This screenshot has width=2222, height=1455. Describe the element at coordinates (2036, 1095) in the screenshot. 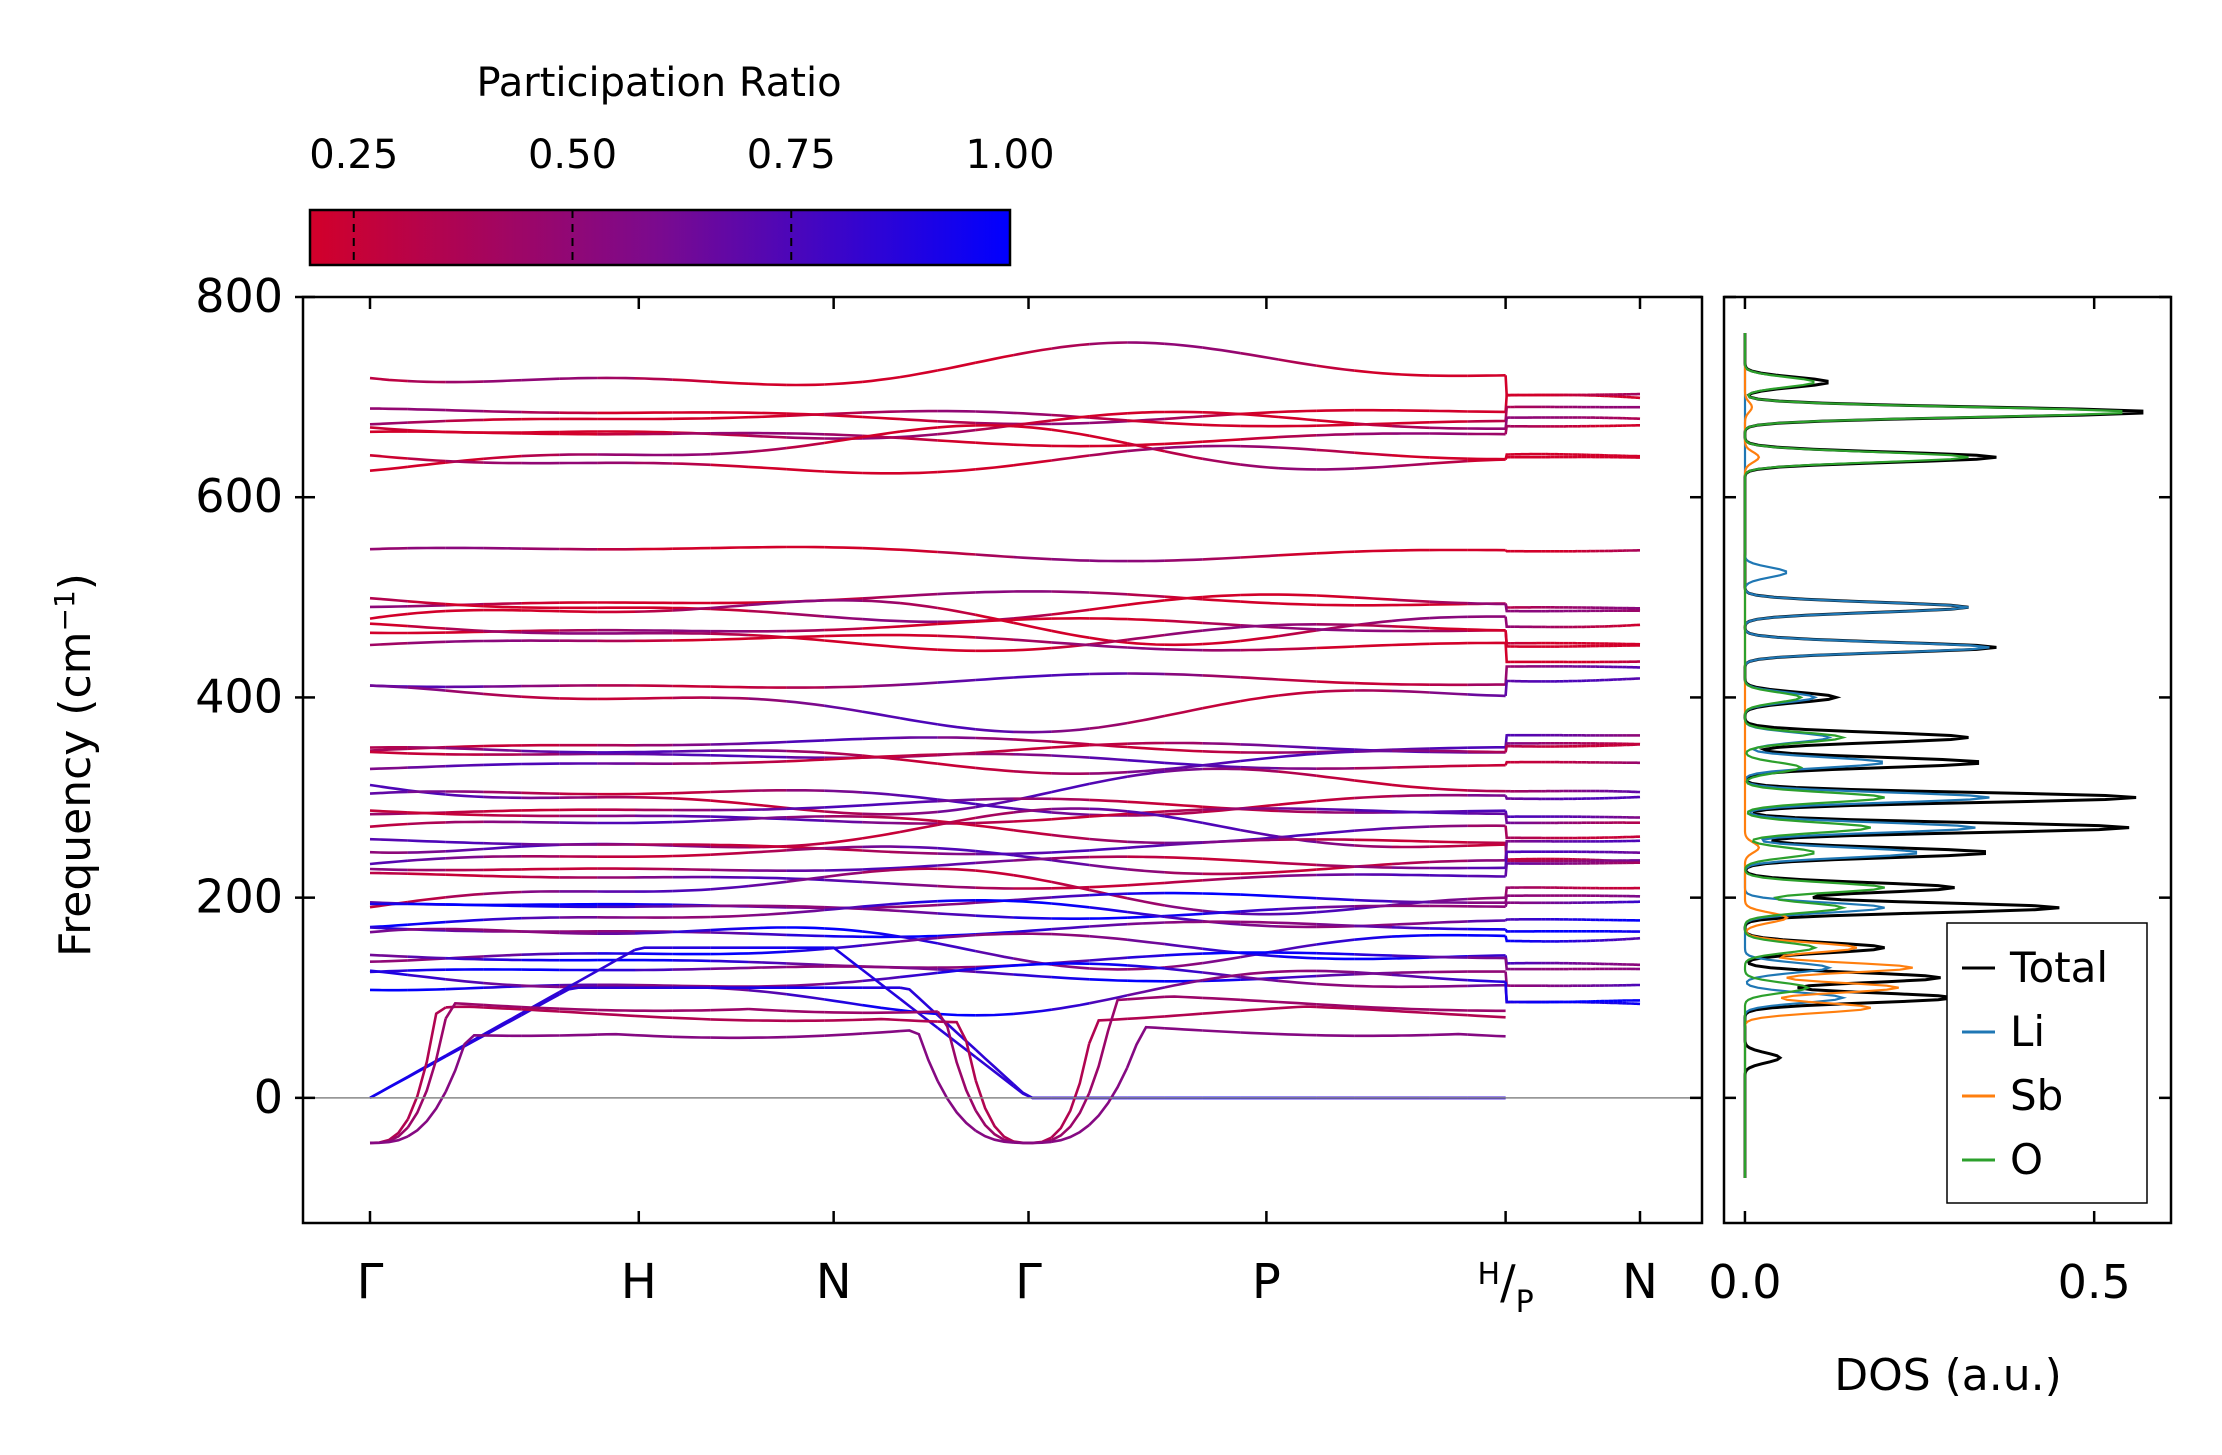

I see `legend-label: Sb` at that location.